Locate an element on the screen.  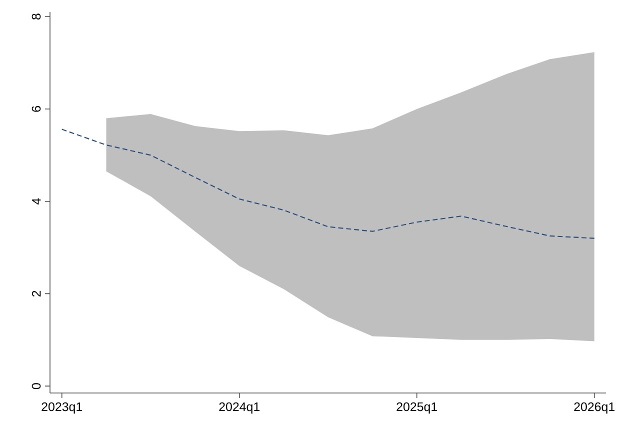
x-tick-label: 2023q1 is located at coordinates (62, 408).